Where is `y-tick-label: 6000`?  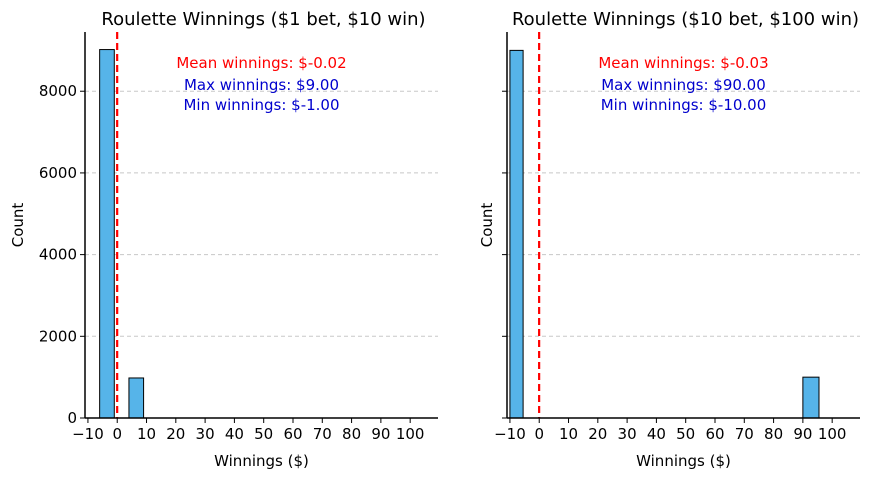
y-tick-label: 6000 is located at coordinates (58, 173).